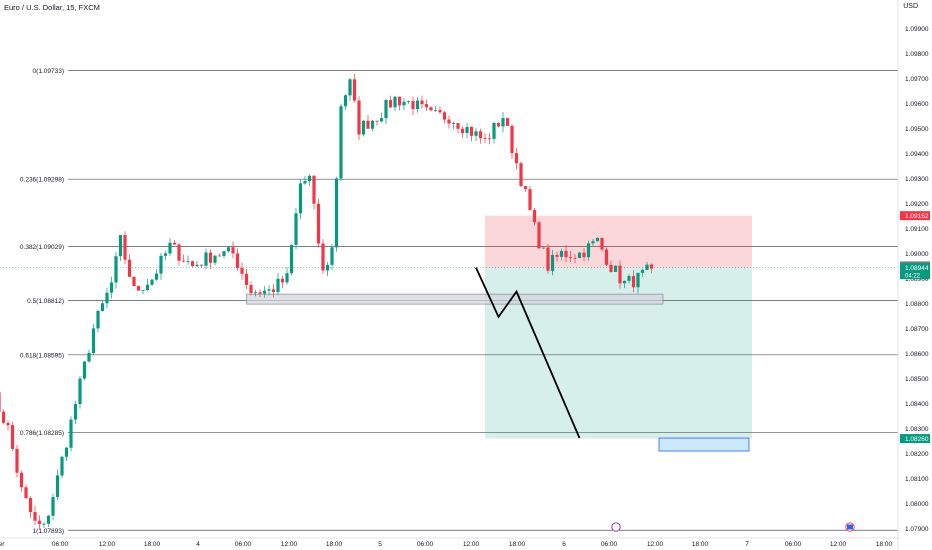 The height and width of the screenshot is (550, 932). I want to click on fib-label: 0.236(1.09298), so click(42, 180).